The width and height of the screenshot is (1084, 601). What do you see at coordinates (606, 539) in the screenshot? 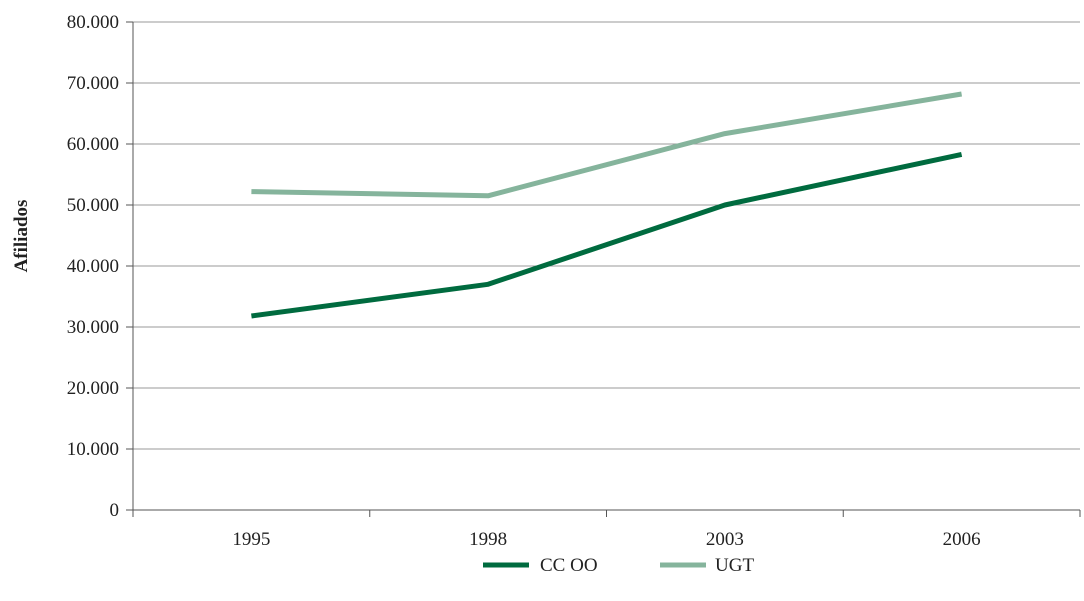
I see `x-tick-labels: 1995 1998 2003 2006` at bounding box center [606, 539].